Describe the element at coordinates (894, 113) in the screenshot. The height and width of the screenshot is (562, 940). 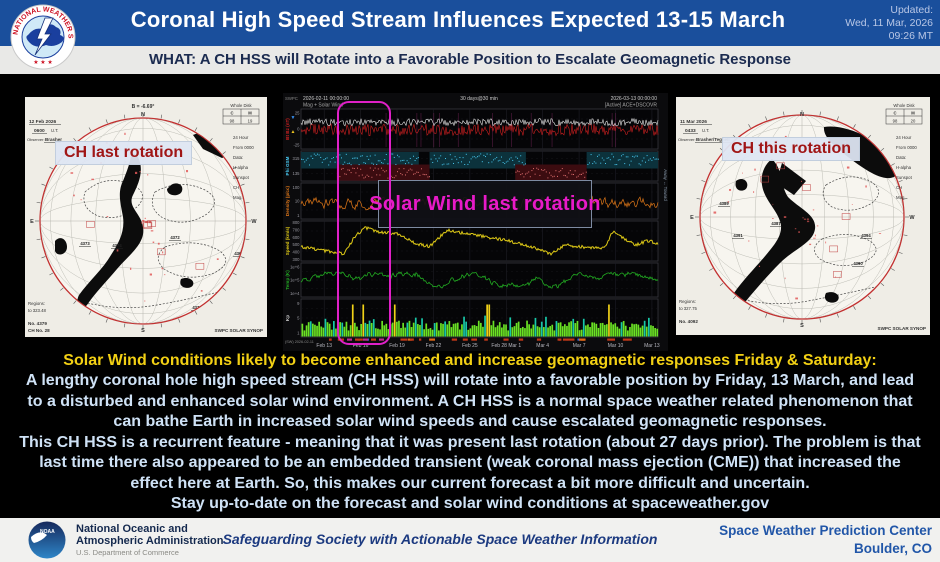
I see `table-col: C` at that location.